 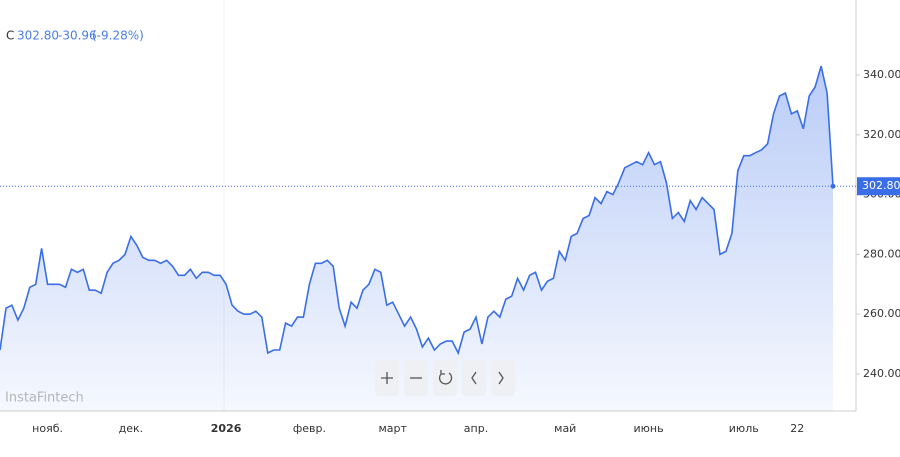 I want to click on y-tick-label: 280.00, so click(x=881, y=253).